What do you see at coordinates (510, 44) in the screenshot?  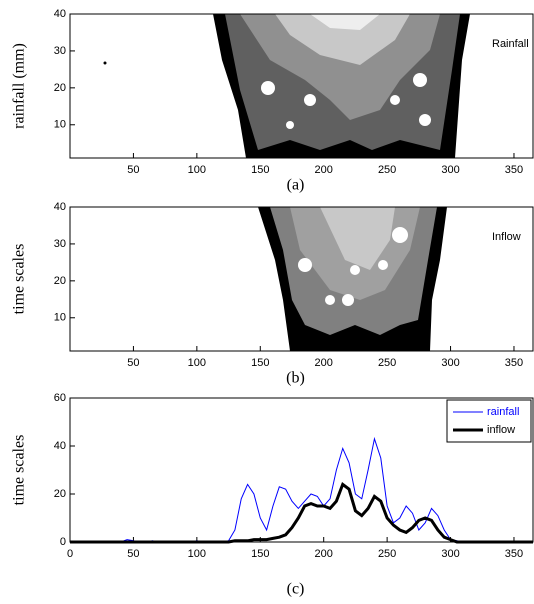 I see `annotation: Rainfall` at bounding box center [510, 44].